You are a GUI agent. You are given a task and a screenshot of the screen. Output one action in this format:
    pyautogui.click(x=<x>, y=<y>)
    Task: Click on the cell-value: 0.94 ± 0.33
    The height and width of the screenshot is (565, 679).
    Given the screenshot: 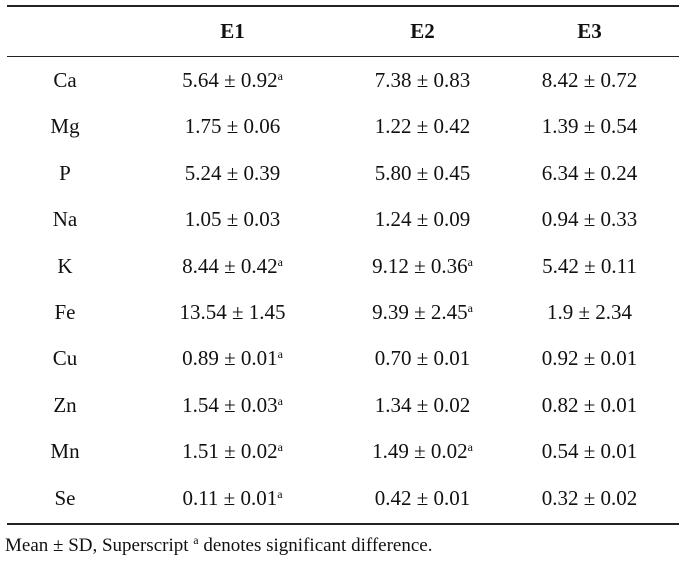 What is the action you would take?
    pyautogui.click(x=589, y=219)
    